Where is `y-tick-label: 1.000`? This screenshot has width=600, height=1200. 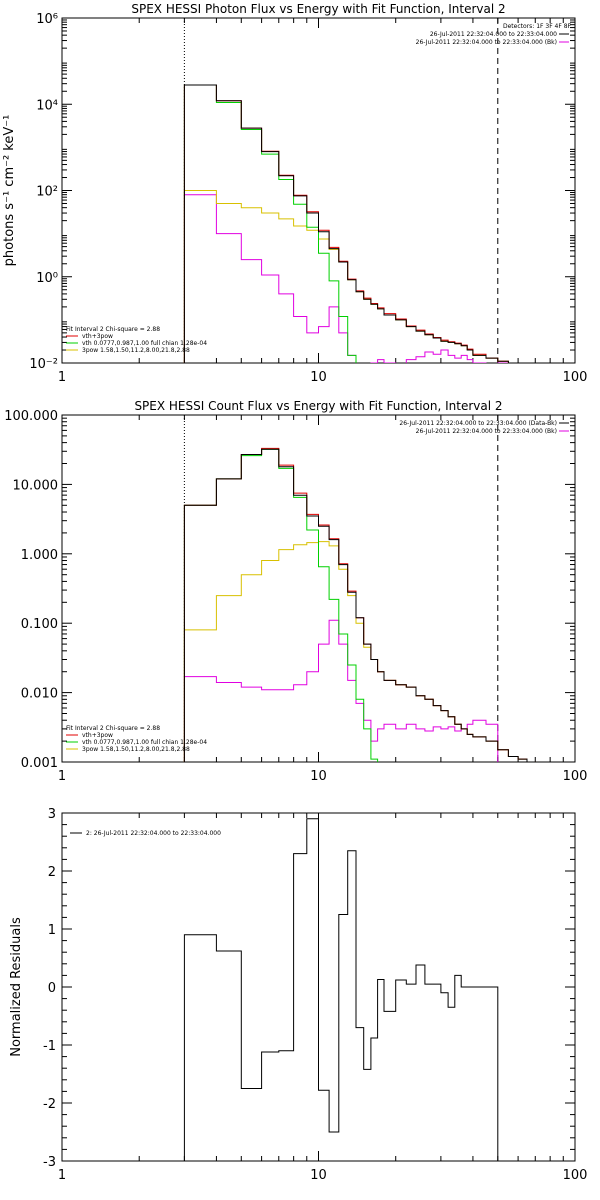 y-tick-label: 1.000 is located at coordinates (39, 555).